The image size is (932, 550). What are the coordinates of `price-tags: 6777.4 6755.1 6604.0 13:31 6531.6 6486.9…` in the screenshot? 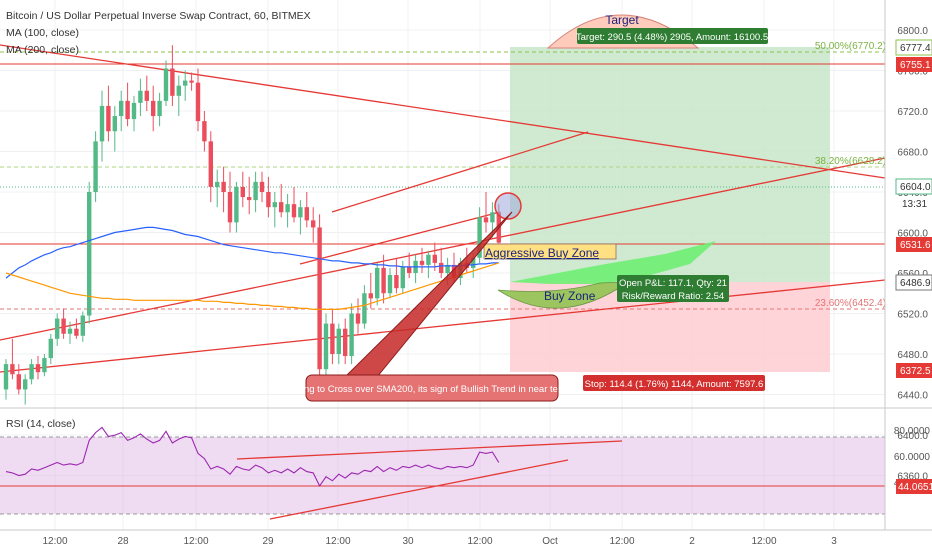 It's located at (913, 266).